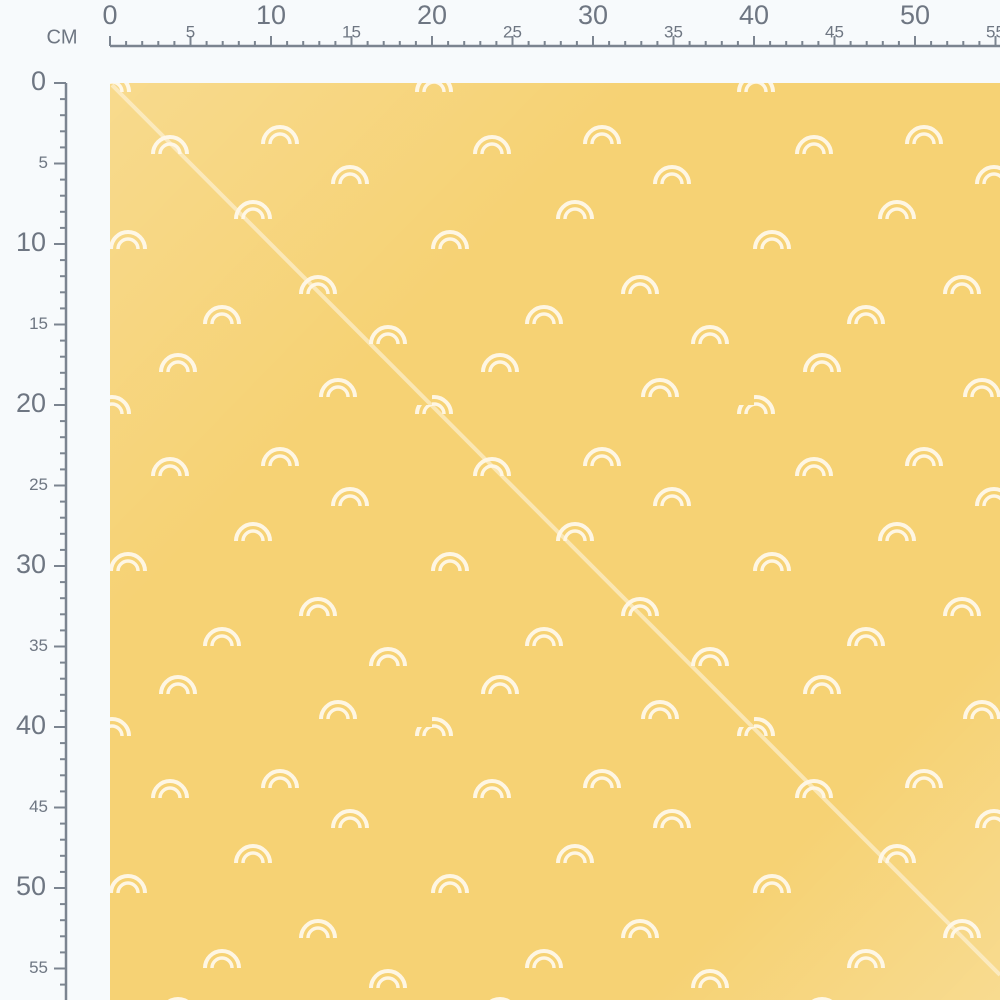  What do you see at coordinates (190, 31) in the screenshot?
I see `top-ruler-label: 5` at bounding box center [190, 31].